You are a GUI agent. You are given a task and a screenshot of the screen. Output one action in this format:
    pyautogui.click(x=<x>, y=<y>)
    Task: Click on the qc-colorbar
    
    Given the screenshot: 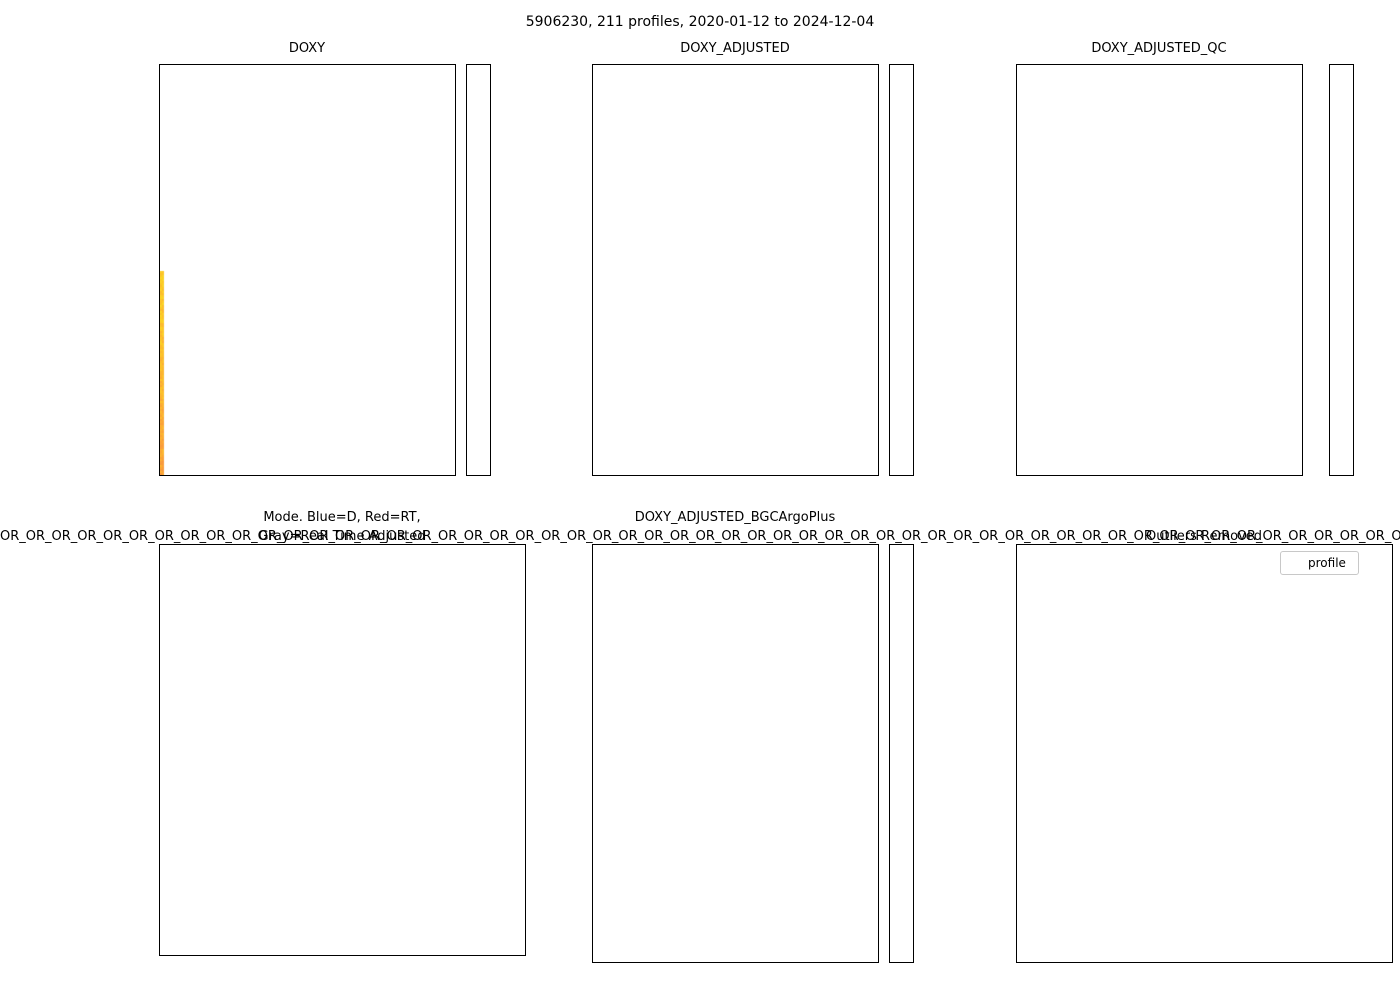 What is the action you would take?
    pyautogui.click(x=1341, y=270)
    